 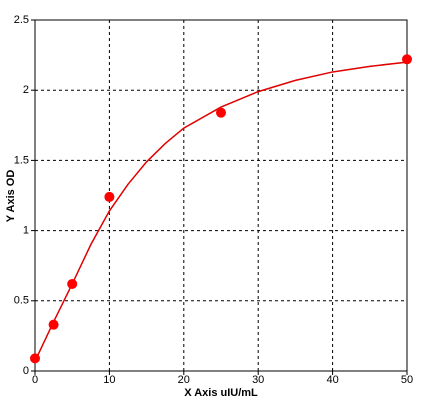 What do you see at coordinates (21, 301) in the screenshot?
I see `y-tick-label: 0.5` at bounding box center [21, 301].